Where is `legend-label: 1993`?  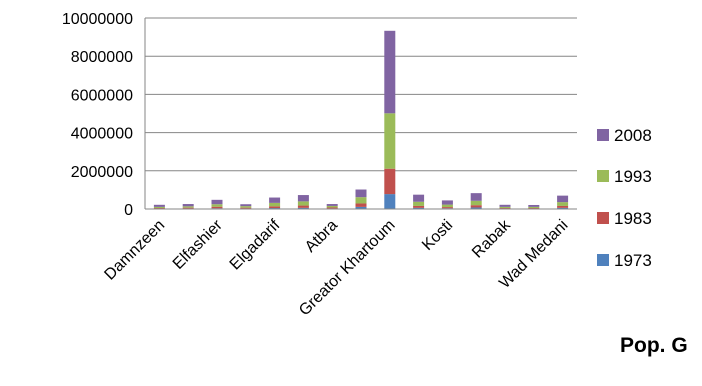 legend-label: 1993 is located at coordinates (633, 176).